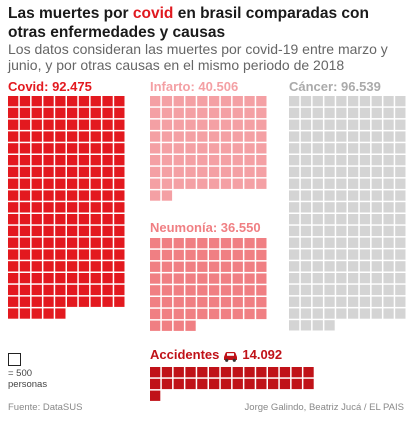 Image resolution: width=414 pixels, height=423 pixels. I want to click on neumonia-name: Neumonía:, so click(184, 227).